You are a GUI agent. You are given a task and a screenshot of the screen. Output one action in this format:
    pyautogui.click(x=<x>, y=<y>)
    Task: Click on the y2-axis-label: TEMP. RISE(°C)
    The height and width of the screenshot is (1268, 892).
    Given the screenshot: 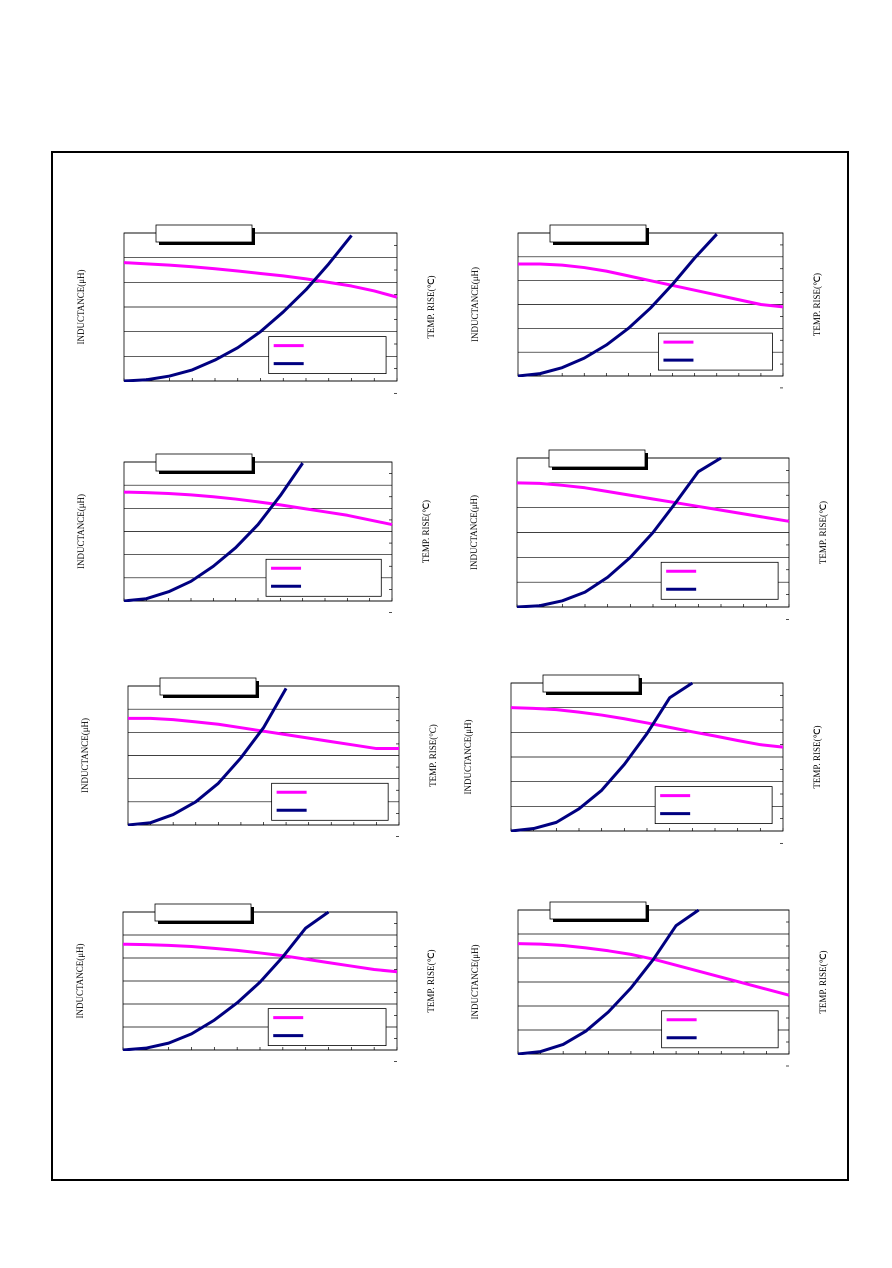 What is the action you would take?
    pyautogui.click(x=433, y=755)
    